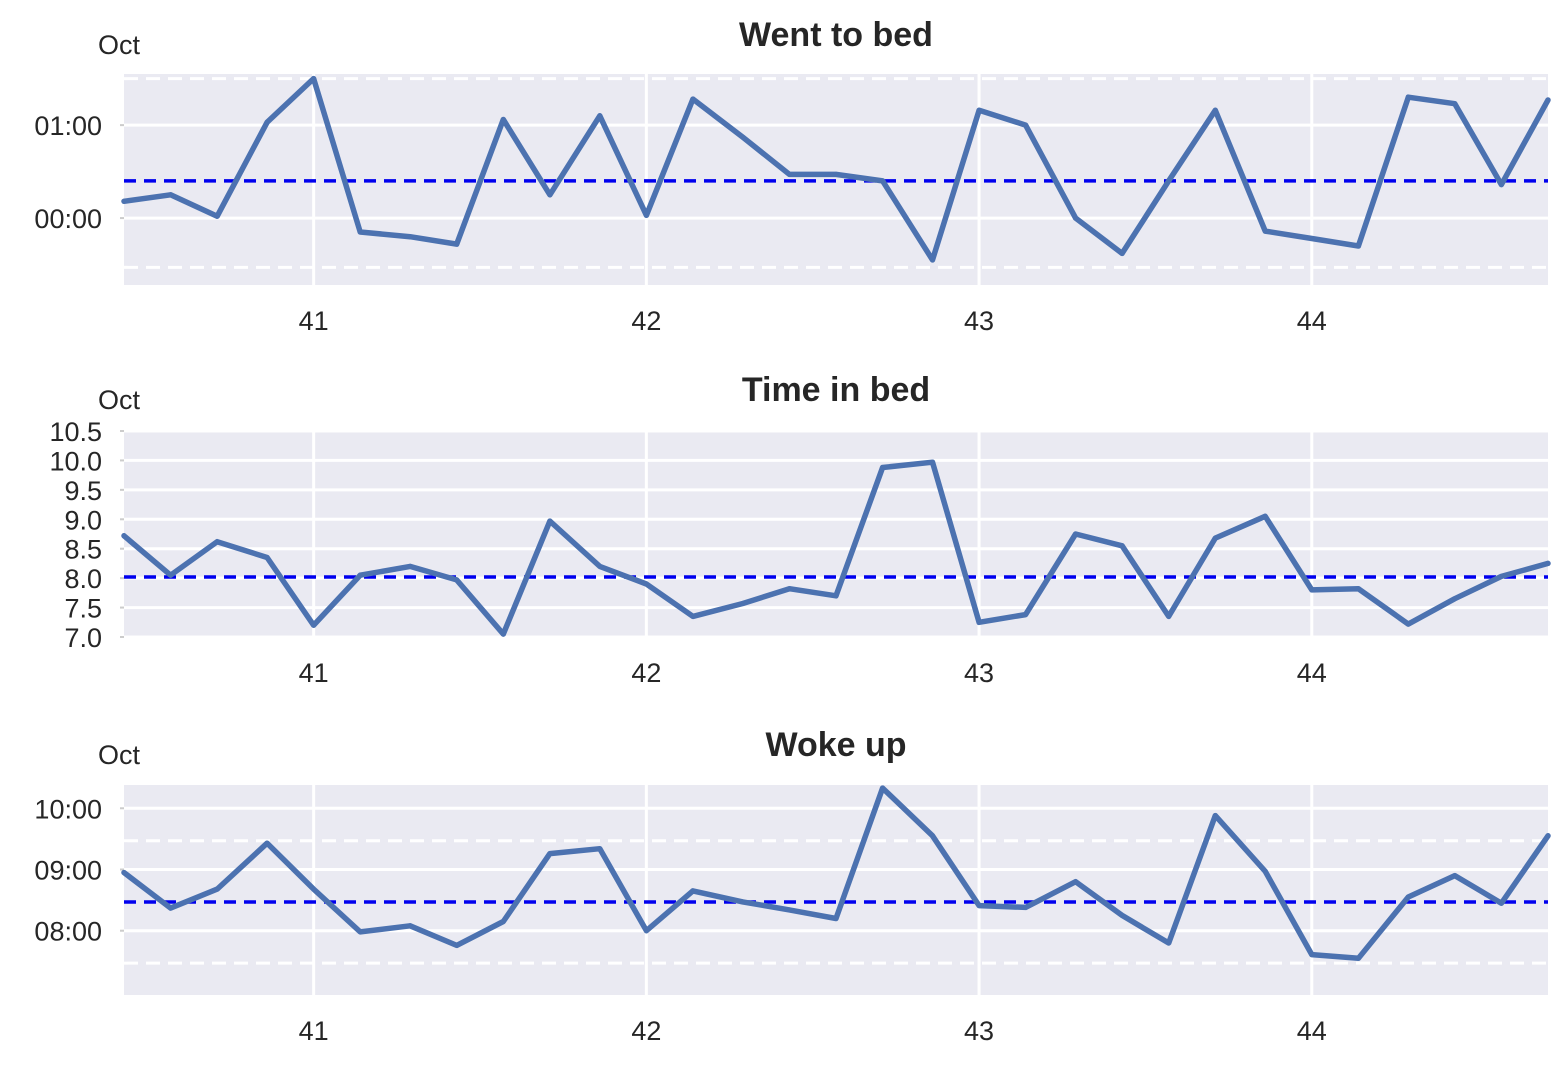 This screenshot has width=1568, height=1065. I want to click on y-tick-label: 7.5, so click(83, 609).